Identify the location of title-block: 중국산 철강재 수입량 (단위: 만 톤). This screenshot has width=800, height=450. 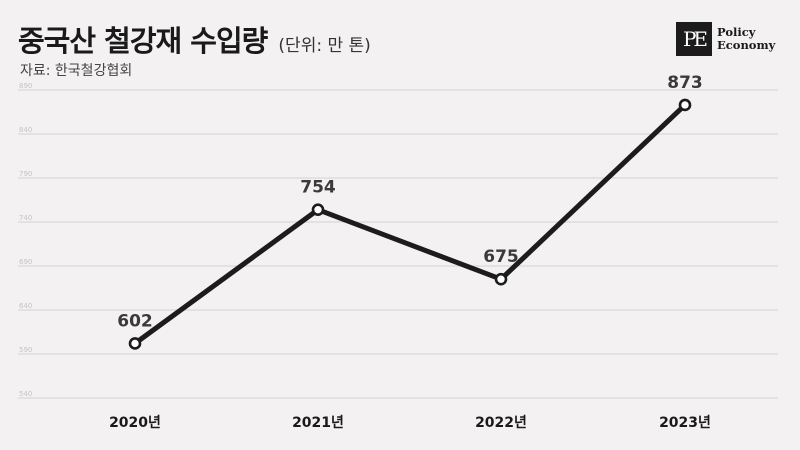
(194, 39).